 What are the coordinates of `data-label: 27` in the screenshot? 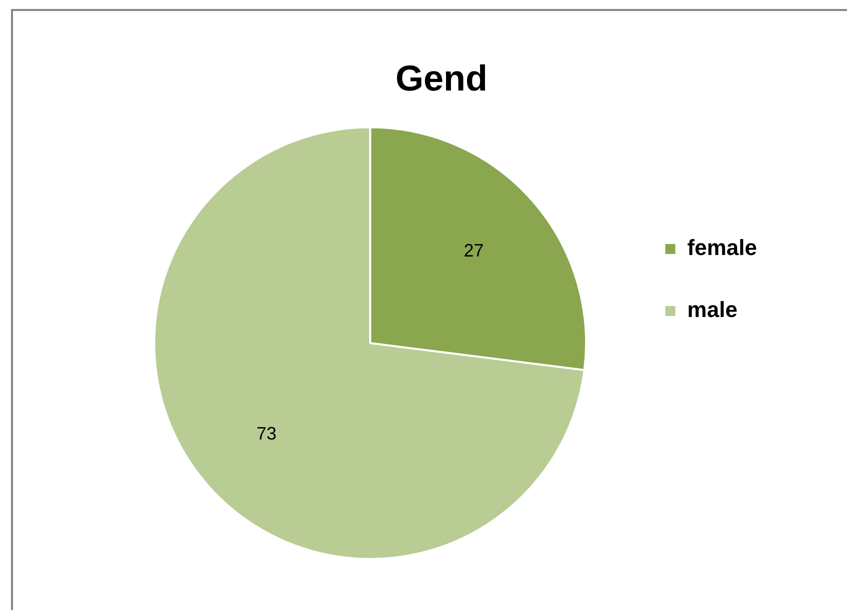 It's located at (474, 250).